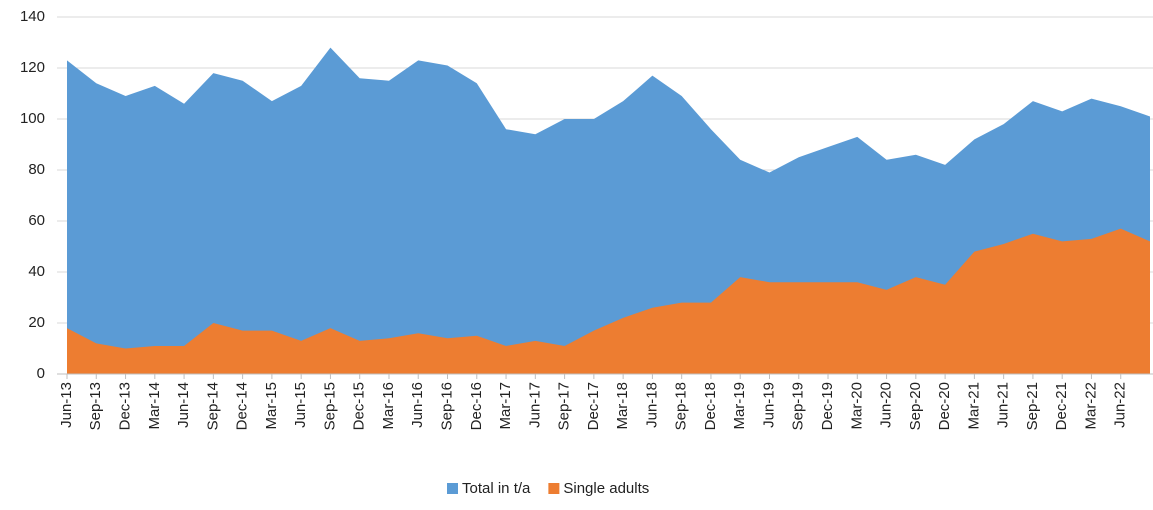  I want to click on x-tick-label: Mar-15, so click(271, 406).